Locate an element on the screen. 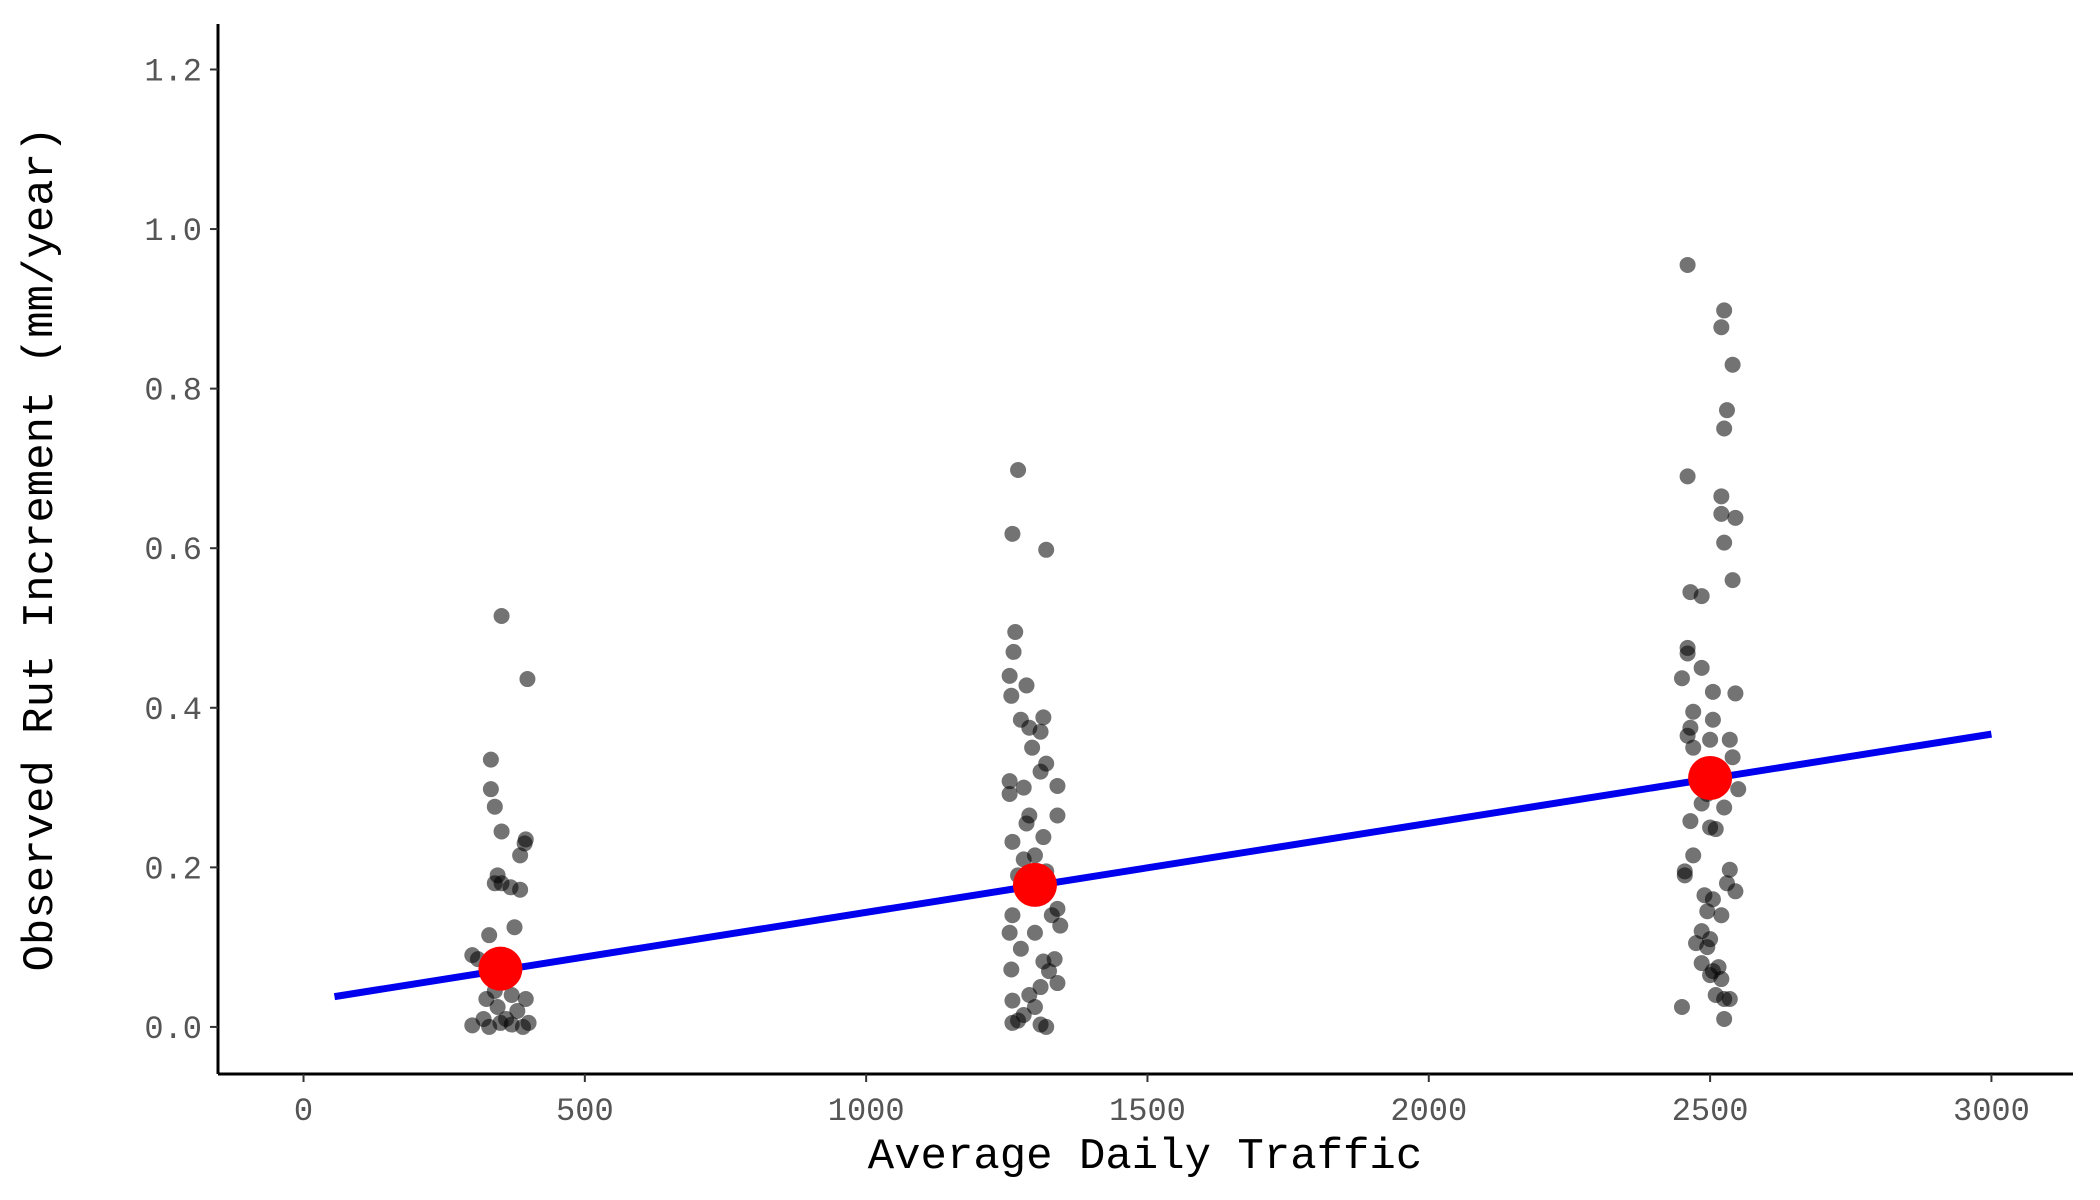 This screenshot has width=2100, height=1200. y-tick-label: 1.2 is located at coordinates (173, 71).